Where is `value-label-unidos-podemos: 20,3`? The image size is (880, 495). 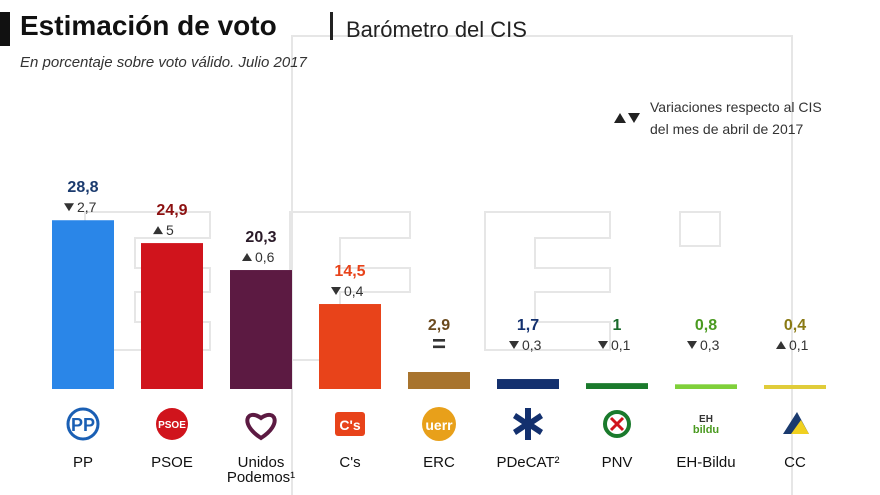 value-label-unidos-podemos: 20,3 is located at coordinates (260, 237).